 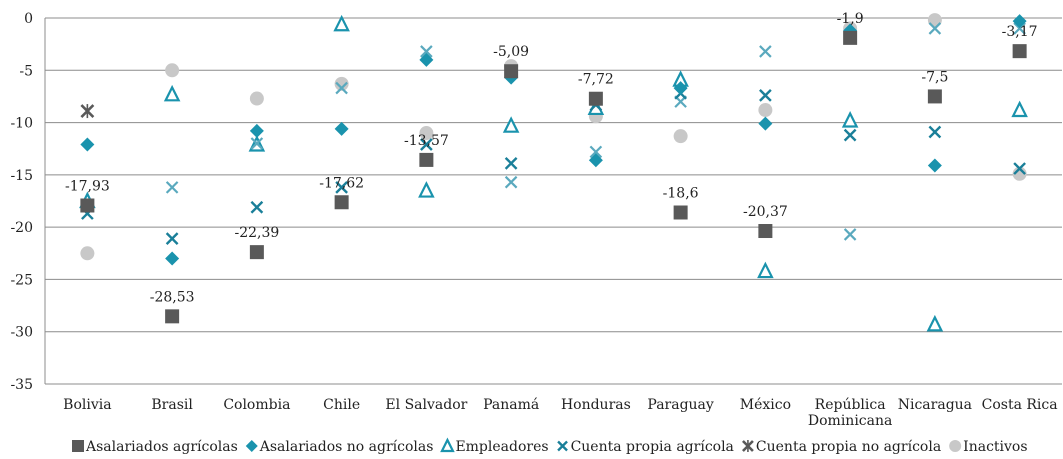 I want to click on legend-item: Asalariados agrícolas, so click(x=155, y=447).